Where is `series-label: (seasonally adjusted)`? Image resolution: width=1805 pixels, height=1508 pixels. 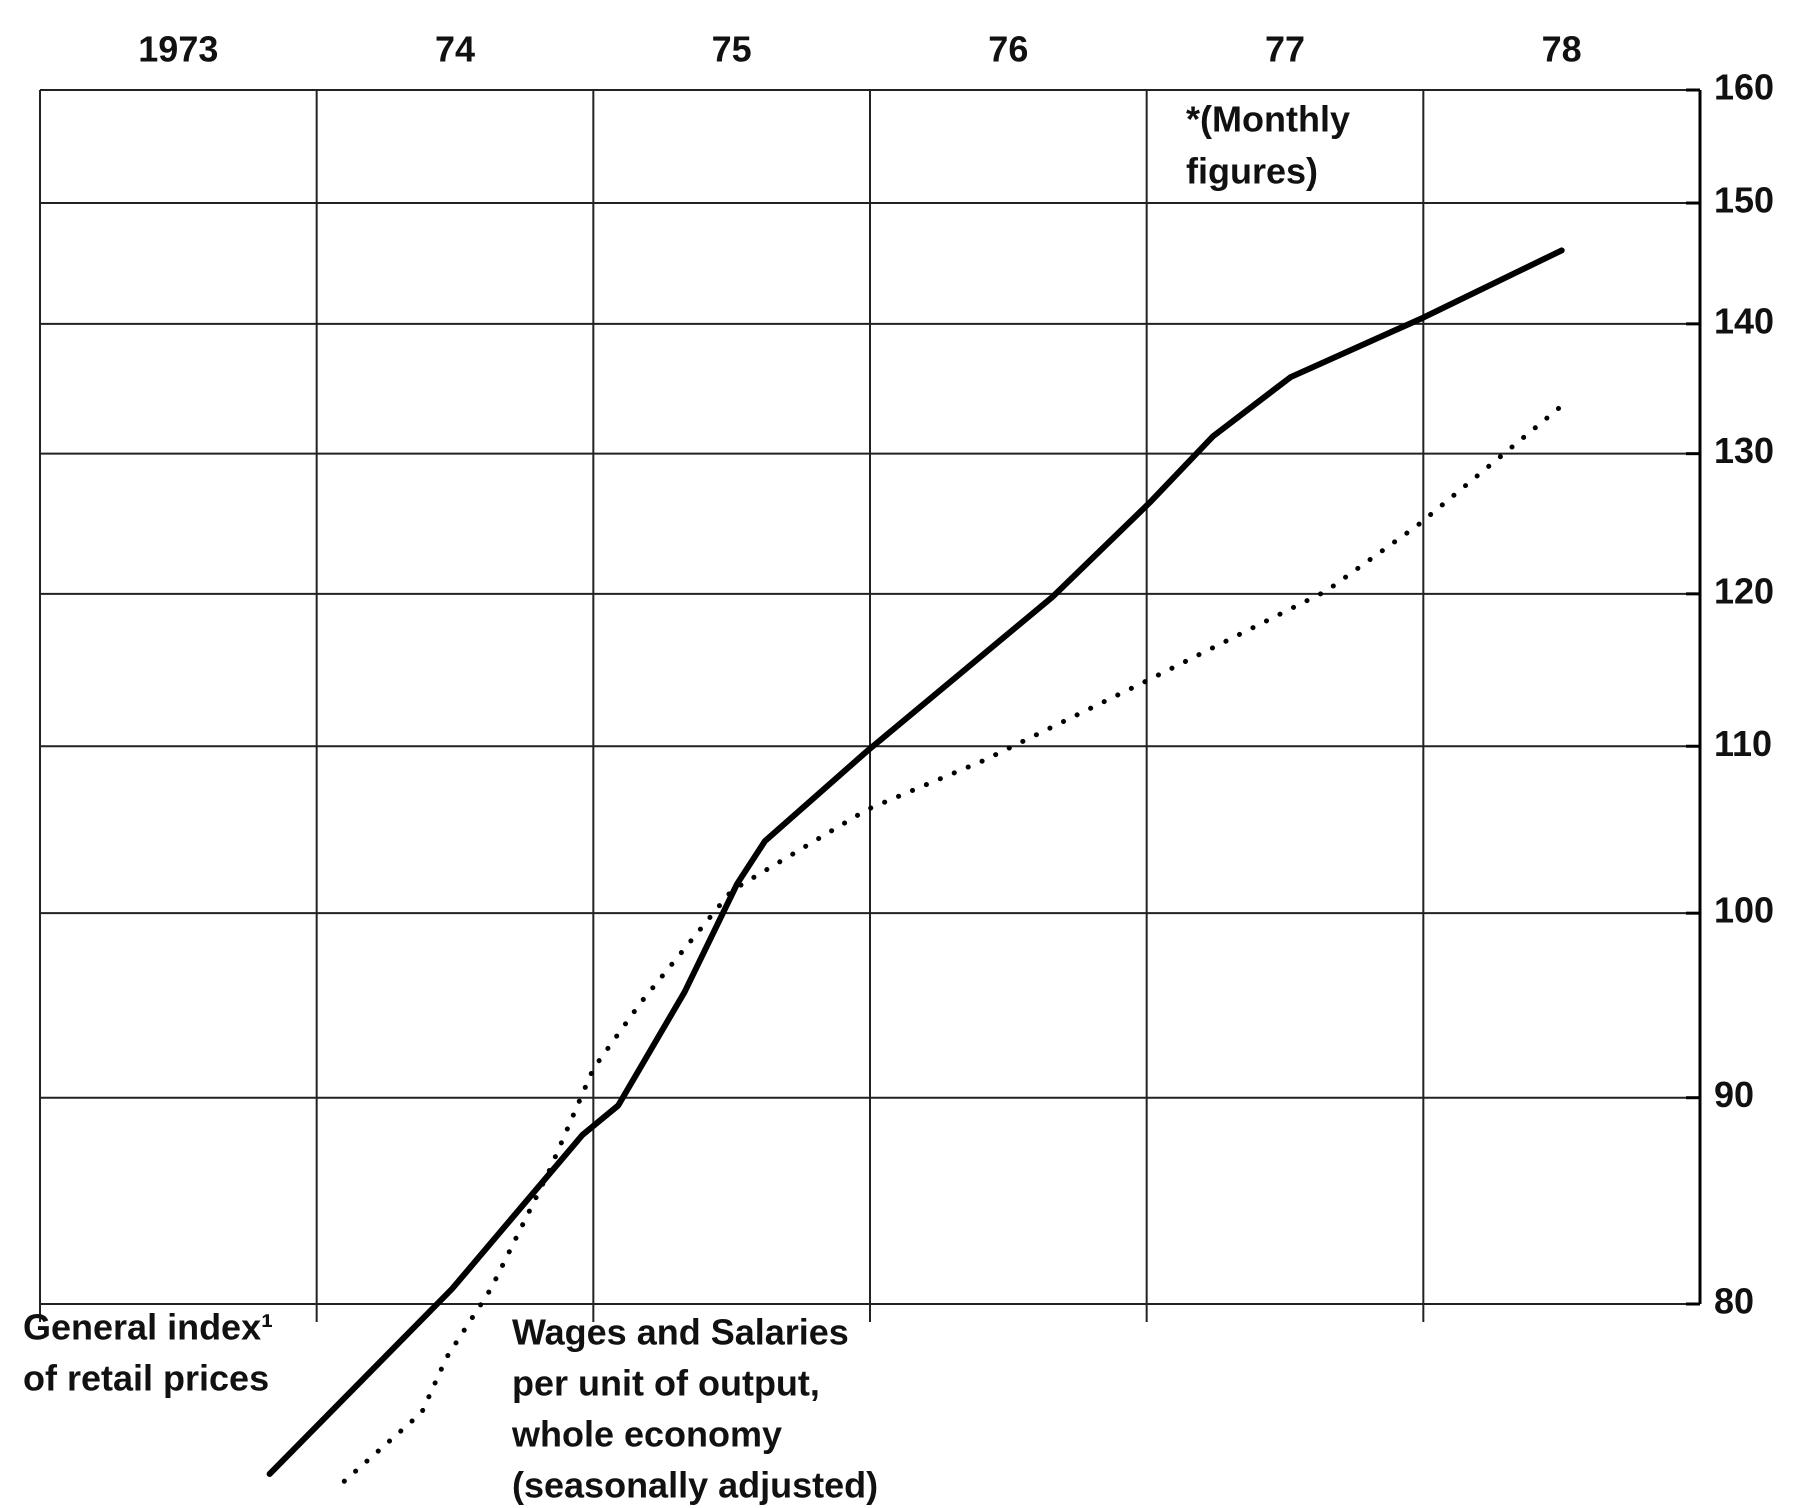
series-label: (seasonally adjusted) is located at coordinates (695, 1485).